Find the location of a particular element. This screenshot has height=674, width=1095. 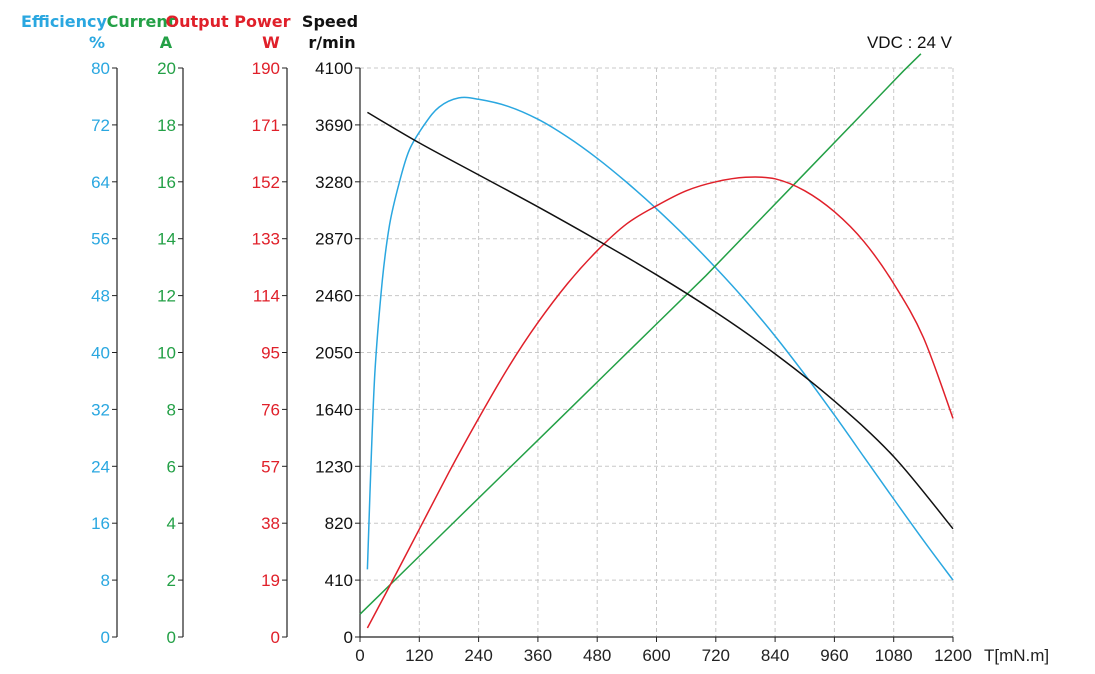

speed-tick-label: 820 is located at coordinates (339, 523).